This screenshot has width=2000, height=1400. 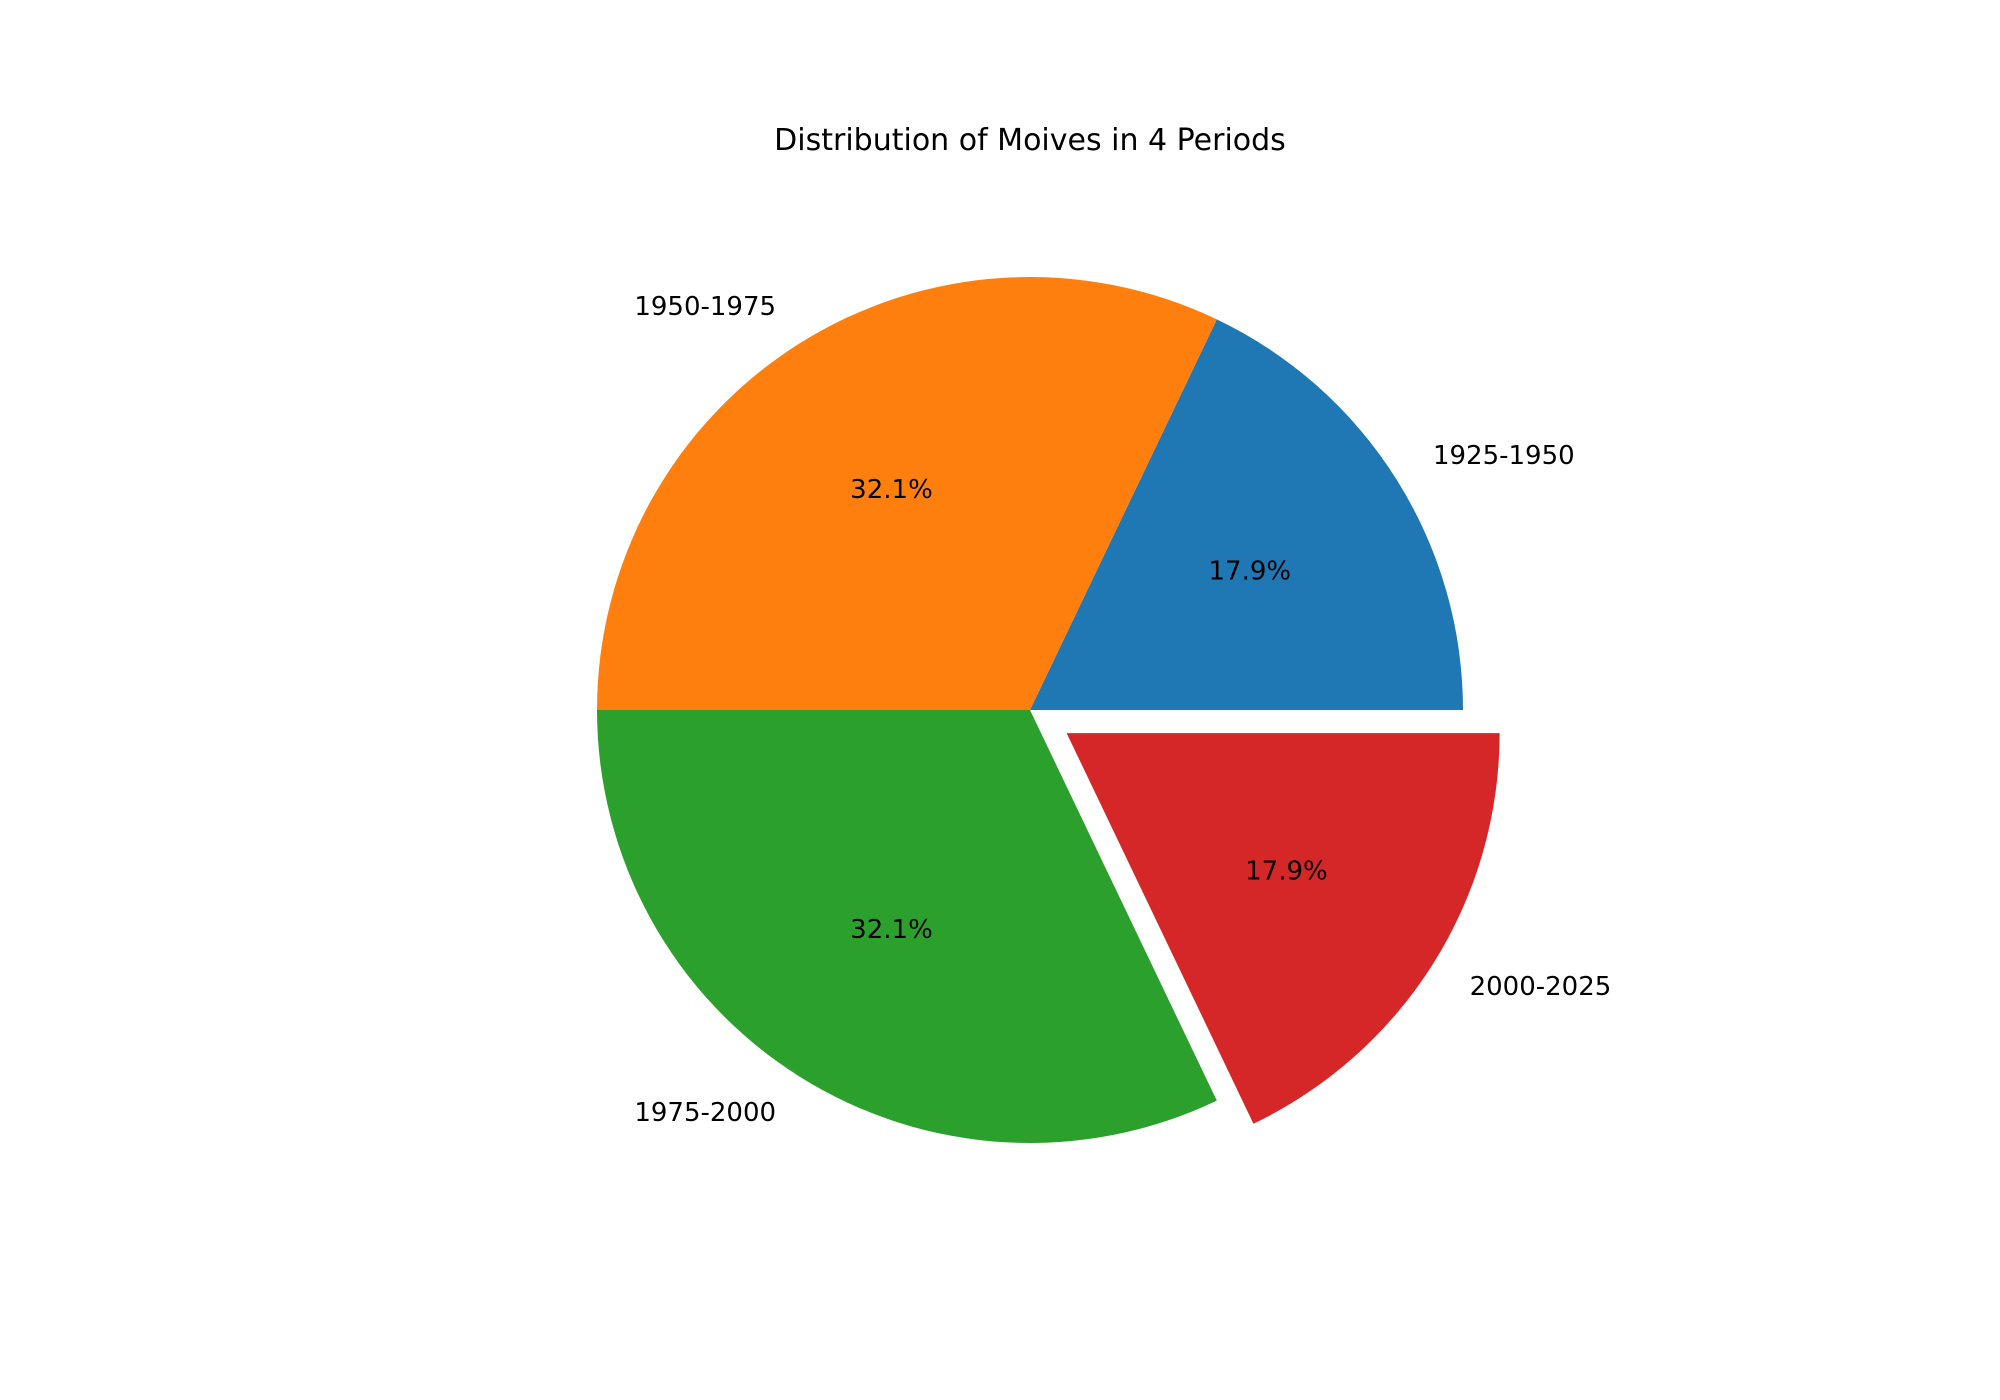 I want to click on pie-category-label: 1950-1975, so click(x=705, y=307).